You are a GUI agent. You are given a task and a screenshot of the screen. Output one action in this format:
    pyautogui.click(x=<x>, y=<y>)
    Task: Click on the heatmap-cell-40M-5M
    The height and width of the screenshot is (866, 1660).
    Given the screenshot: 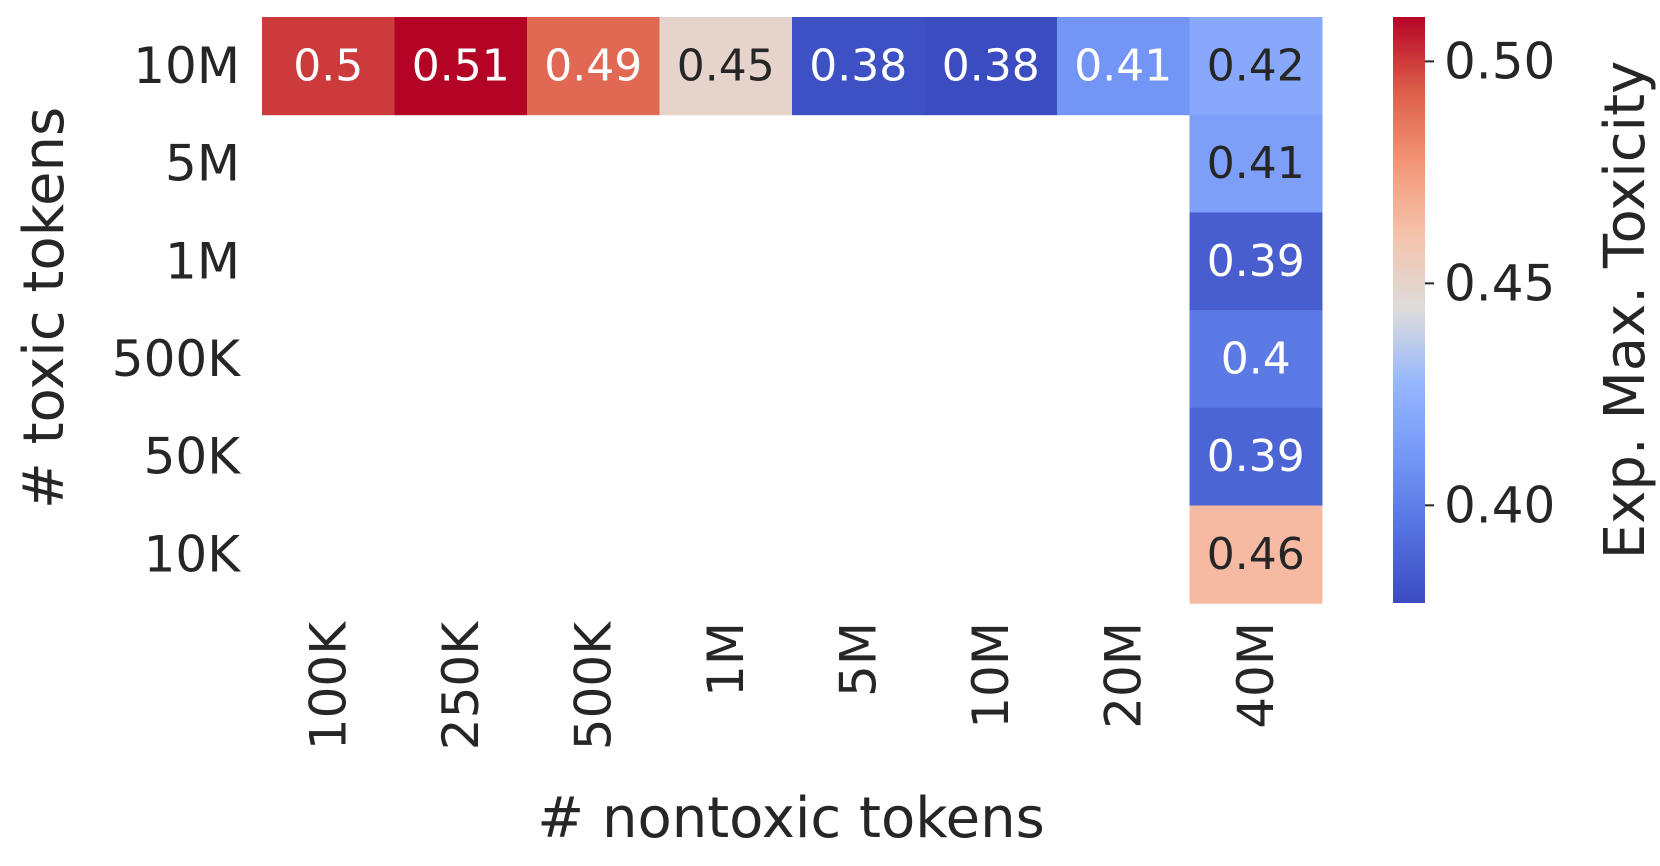 What is the action you would take?
    pyautogui.click(x=1256, y=163)
    